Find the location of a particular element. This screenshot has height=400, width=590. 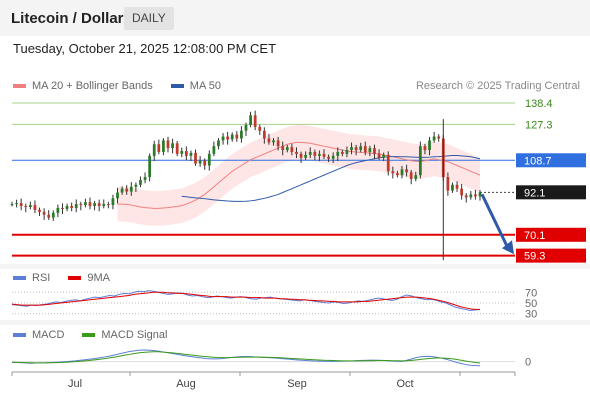

chart-header: Litecoin / Dollar DAILY is located at coordinates (295, 18).